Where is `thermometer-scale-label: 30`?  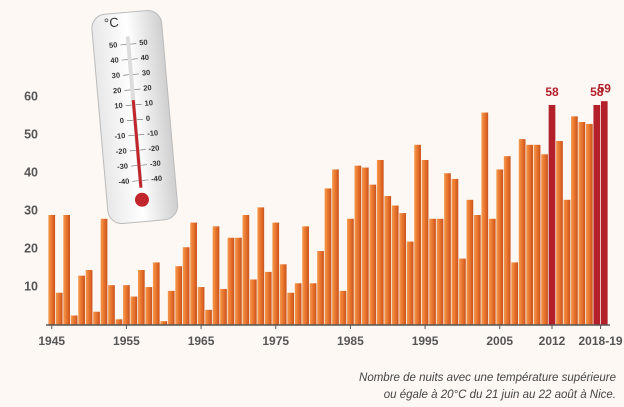
thermometer-scale-label: 30 is located at coordinates (115, 76).